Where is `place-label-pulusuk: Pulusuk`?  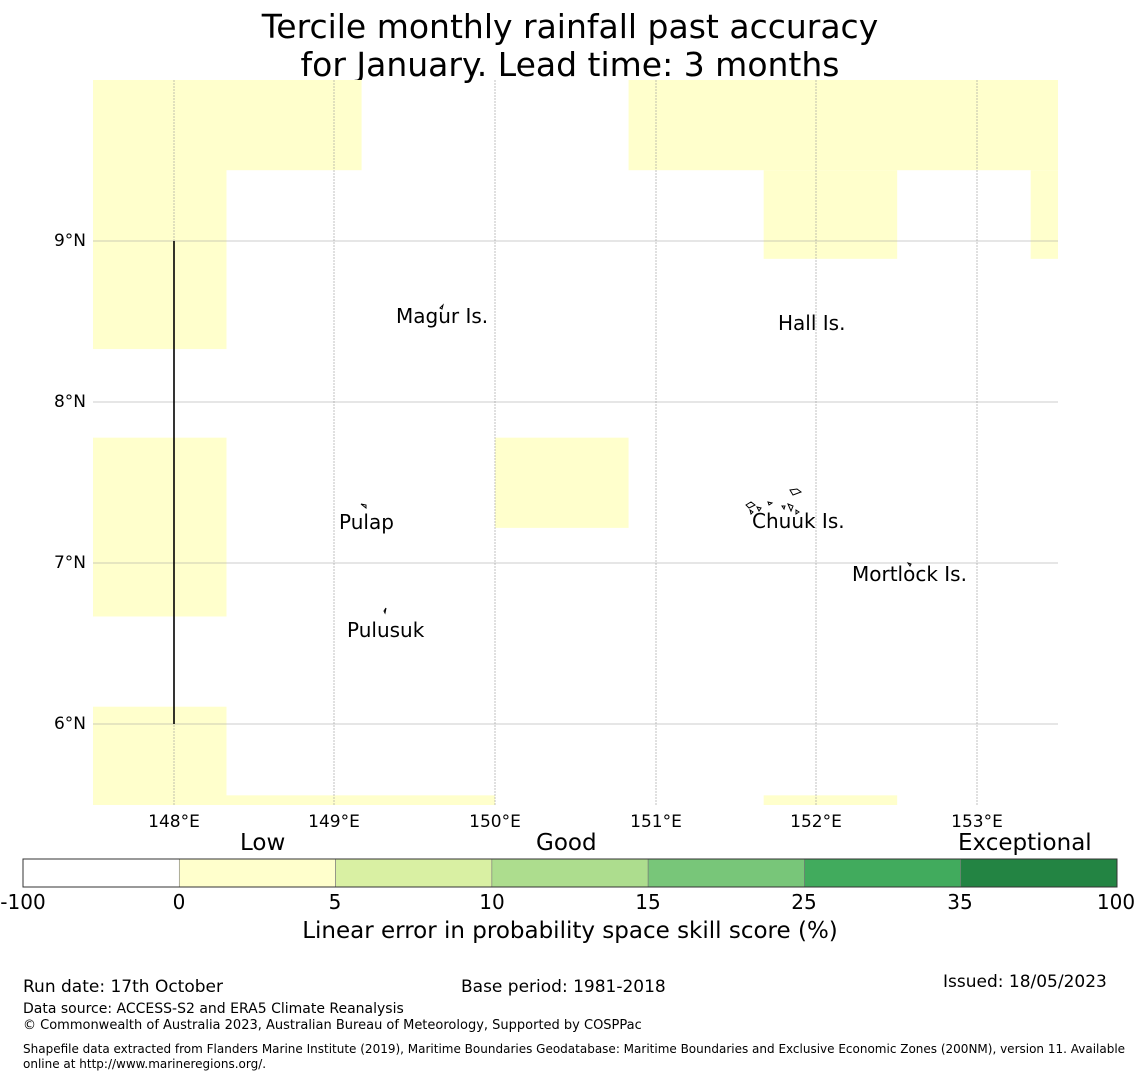 place-label-pulusuk: Pulusuk is located at coordinates (386, 630).